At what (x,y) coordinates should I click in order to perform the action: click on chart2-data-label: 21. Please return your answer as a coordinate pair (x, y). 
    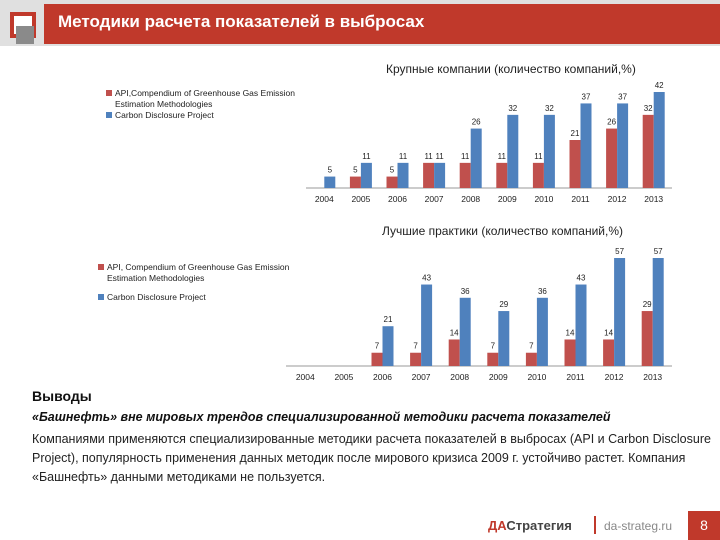
    Looking at the image, I should click on (388, 319).